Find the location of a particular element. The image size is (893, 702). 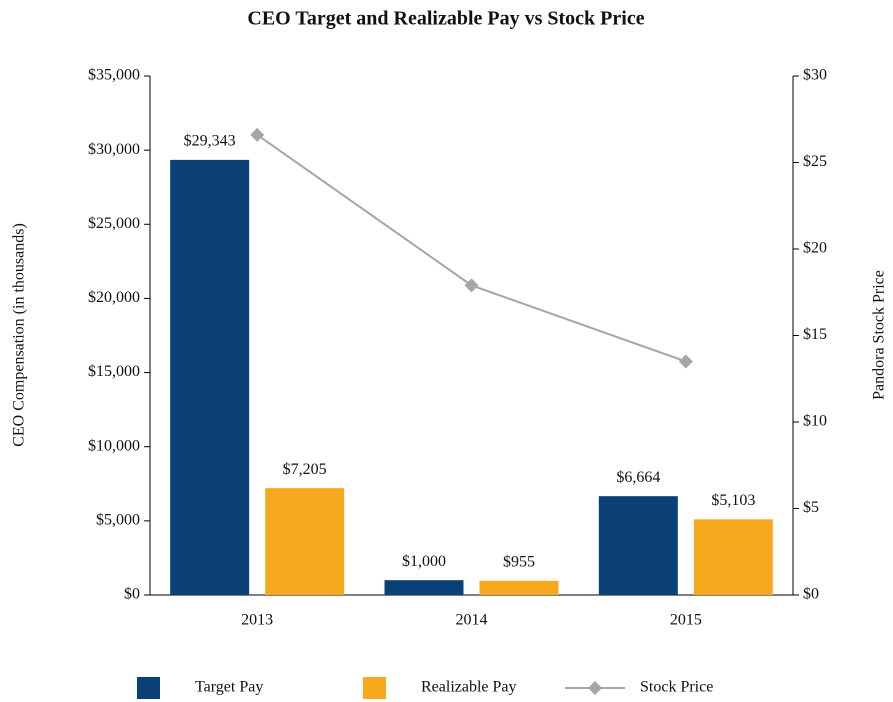

data-label: $29,343 is located at coordinates (210, 141).